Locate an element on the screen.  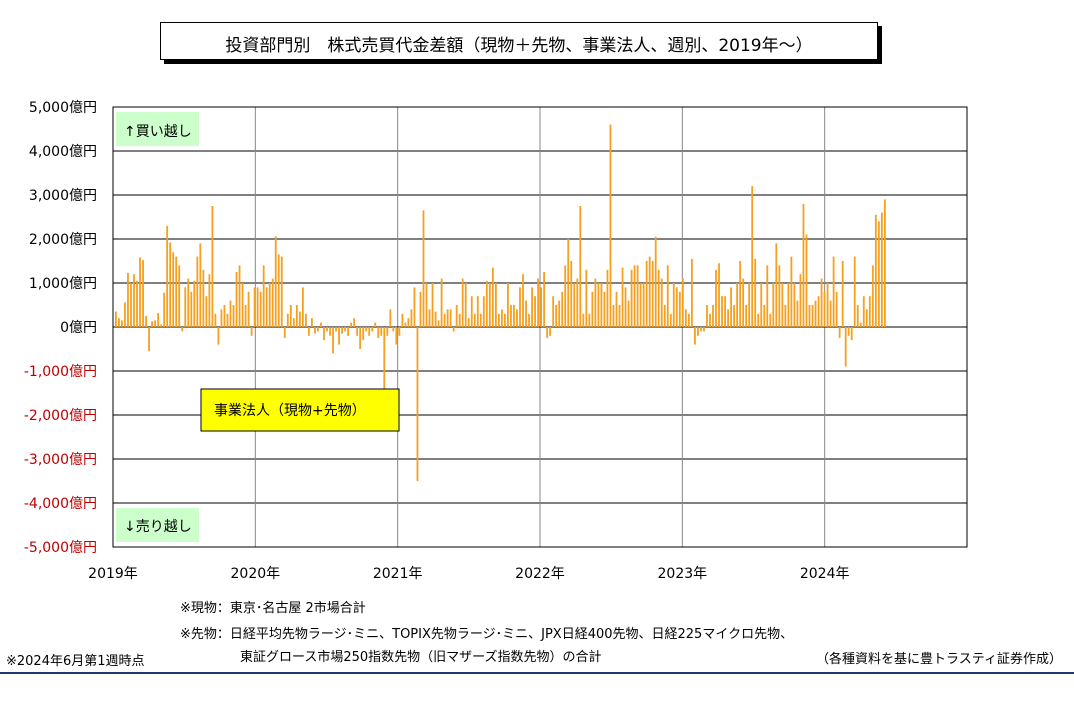
y-tick-label: 1,000億円 is located at coordinates (63, 284).